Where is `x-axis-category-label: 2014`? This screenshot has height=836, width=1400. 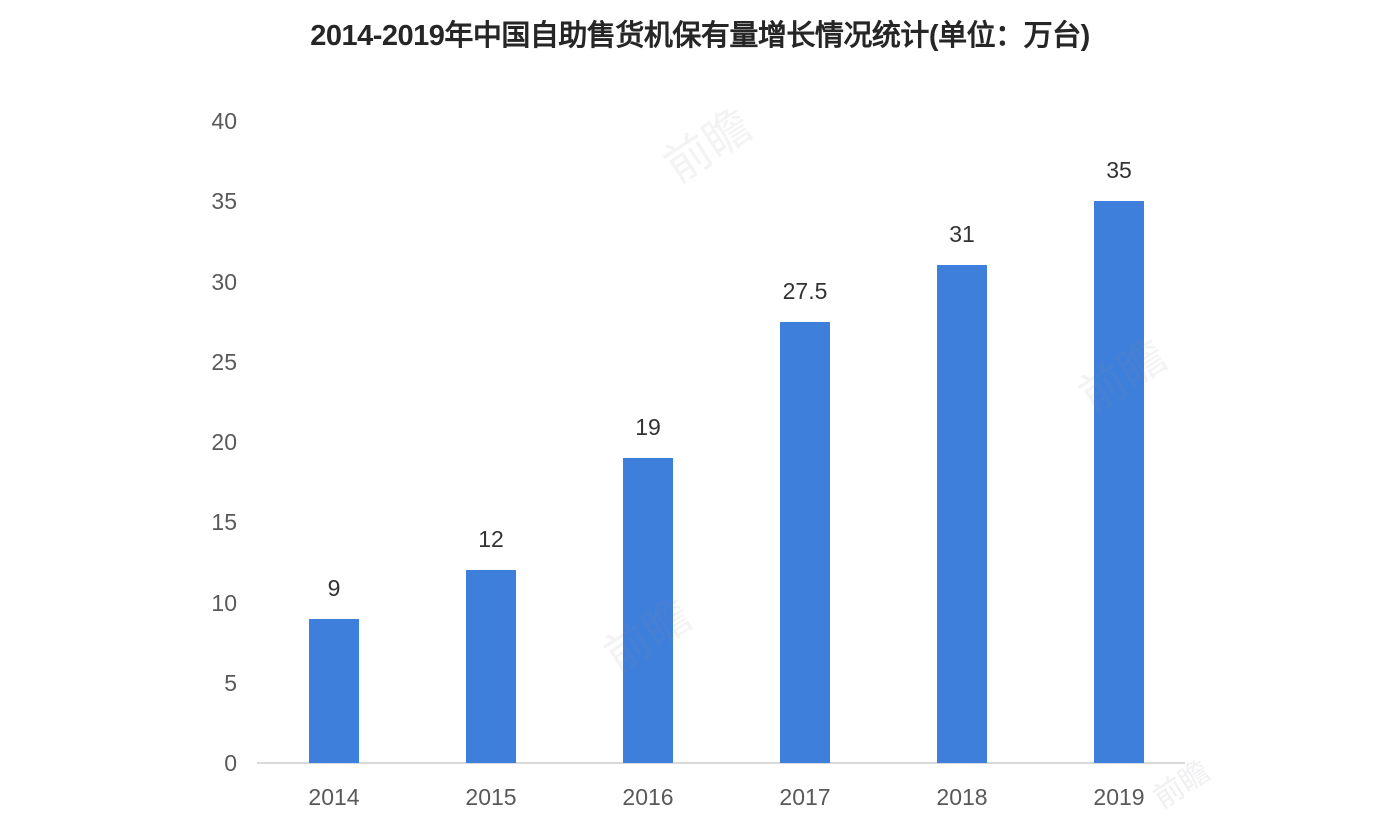 x-axis-category-label: 2014 is located at coordinates (334, 797).